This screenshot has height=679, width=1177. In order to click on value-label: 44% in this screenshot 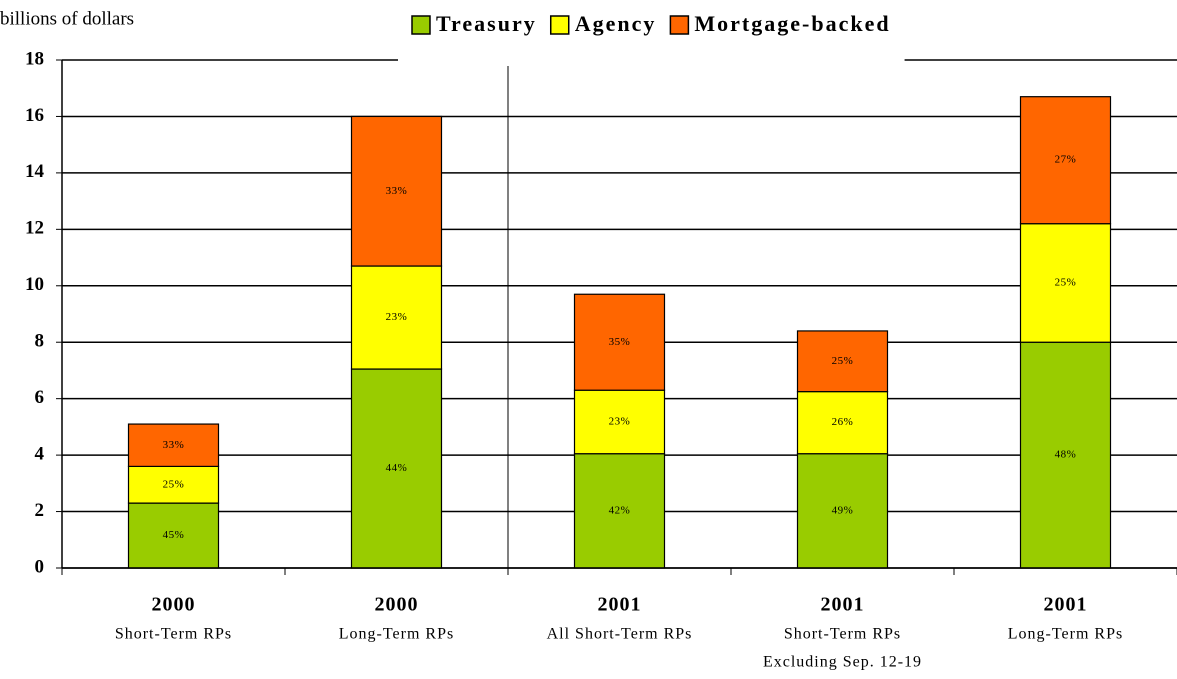, I will do `click(397, 468)`.